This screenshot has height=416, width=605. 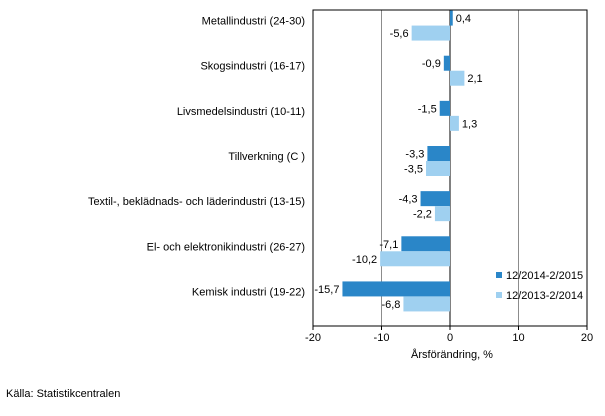 I want to click on value-label-s2-4: -2,2, so click(x=422, y=215).